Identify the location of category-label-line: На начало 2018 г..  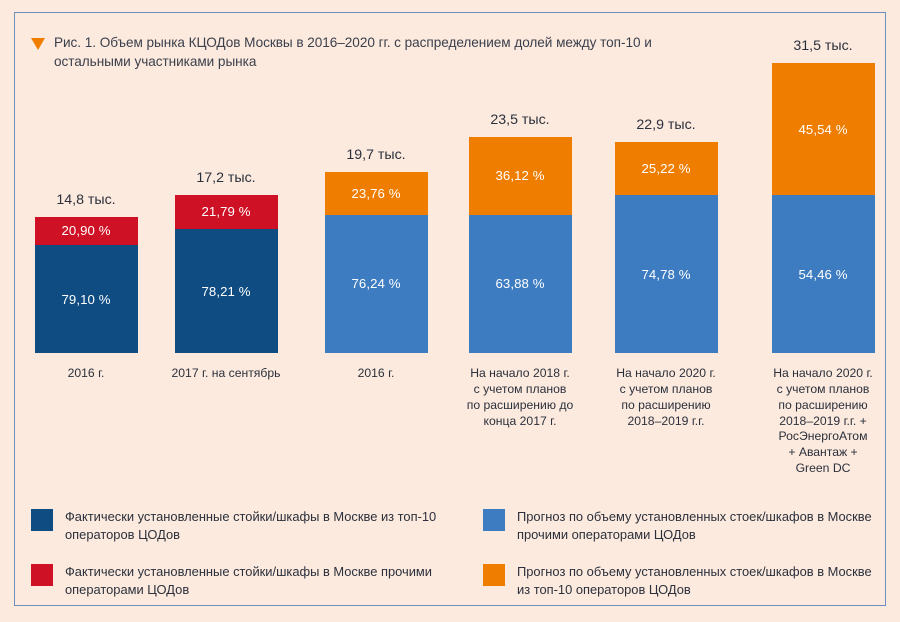
(520, 373).